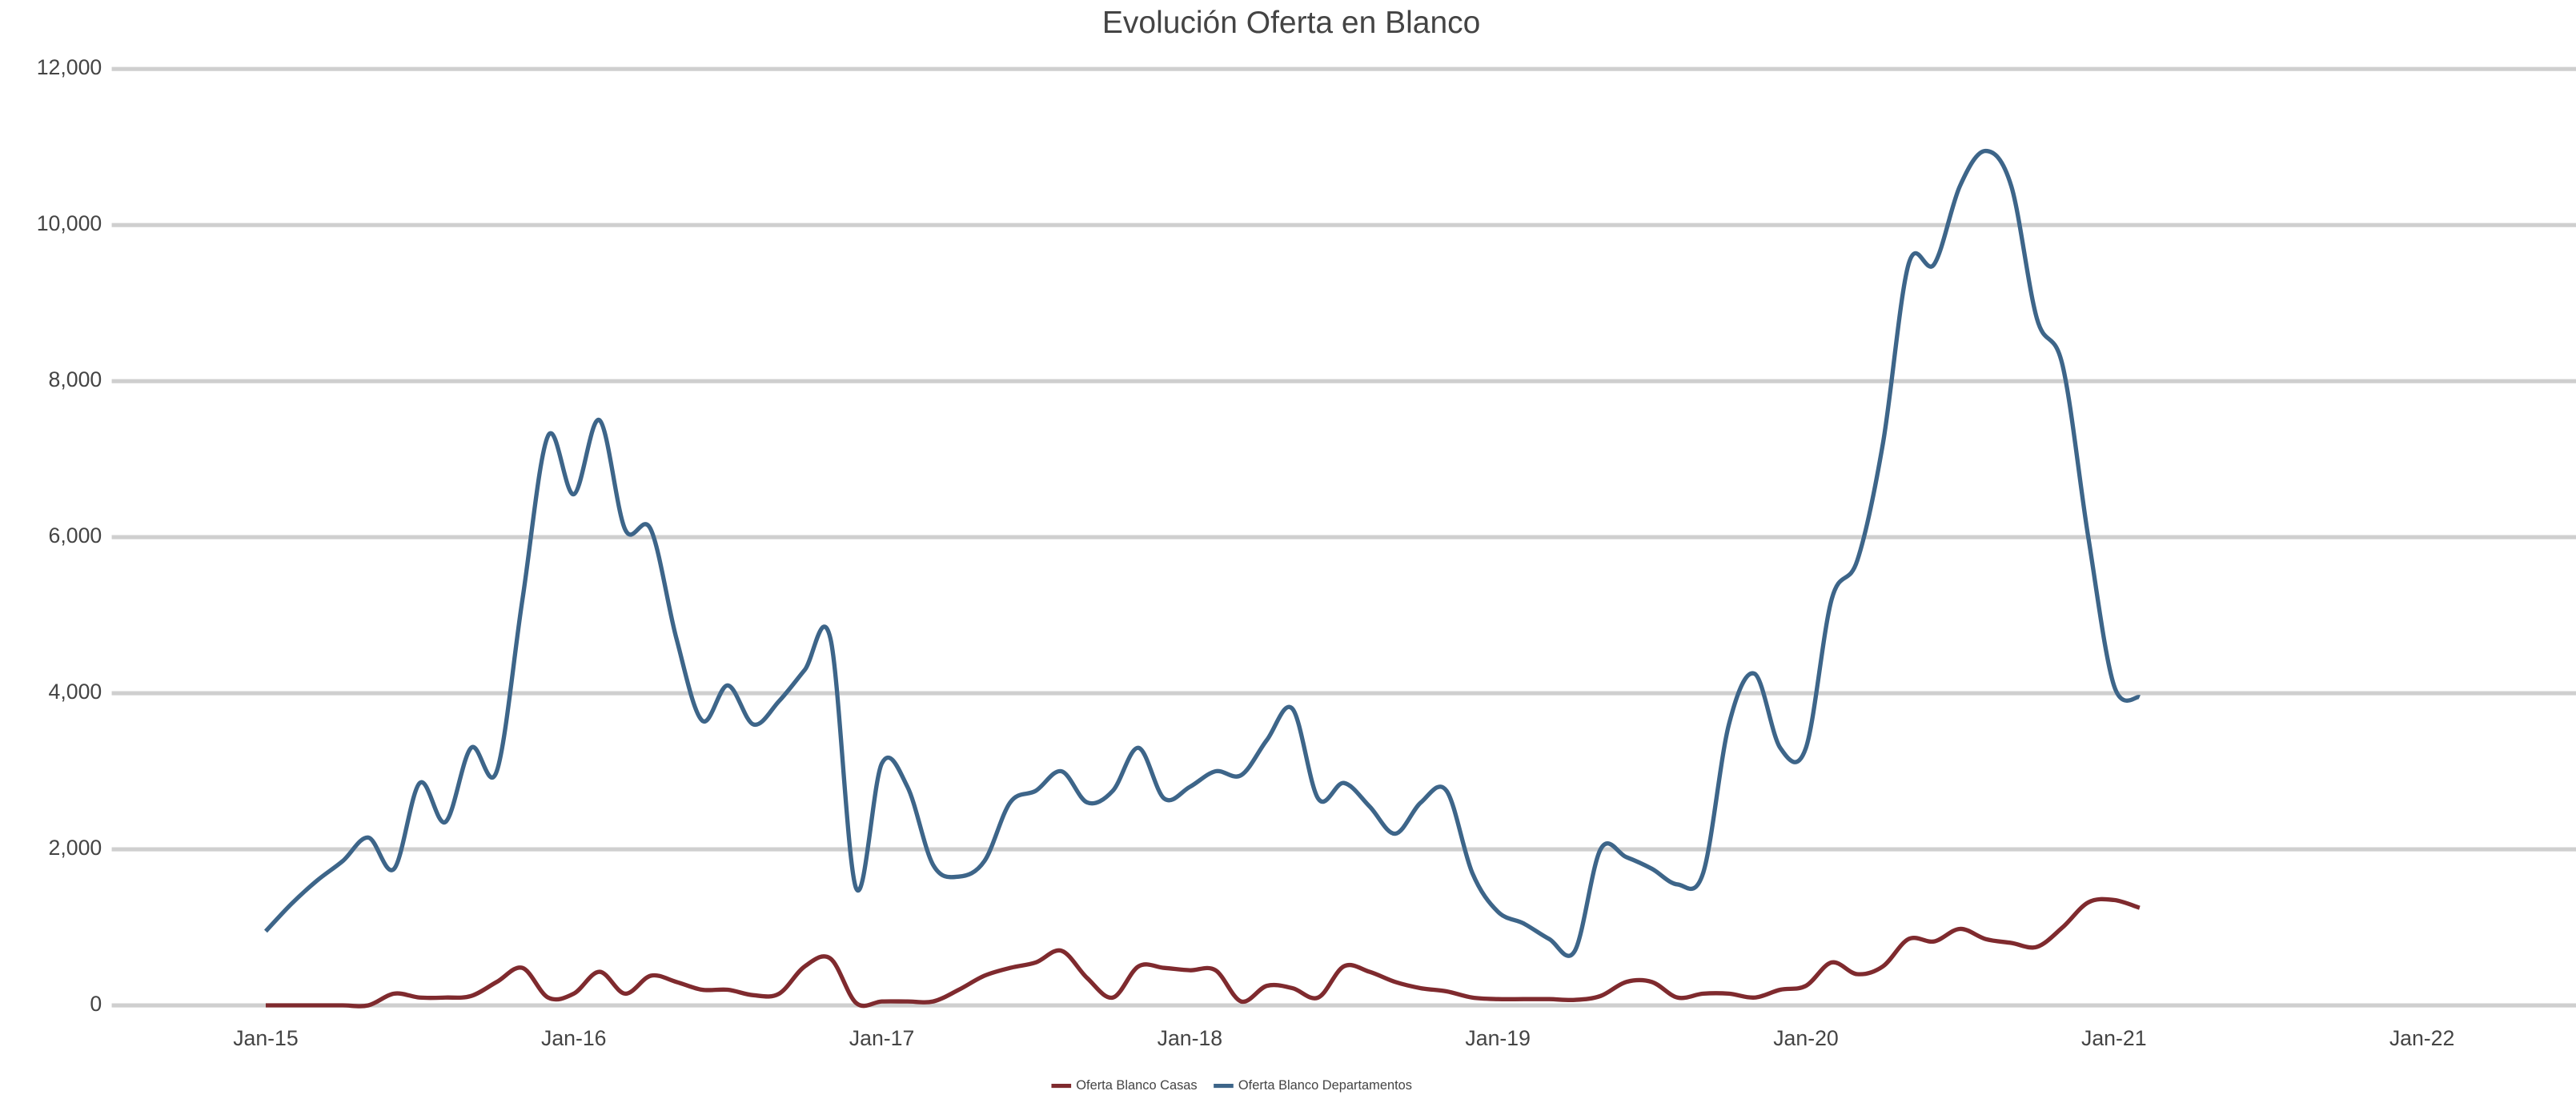 This screenshot has width=2576, height=1099. I want to click on x-tick-label: Jan-15, so click(266, 1038).